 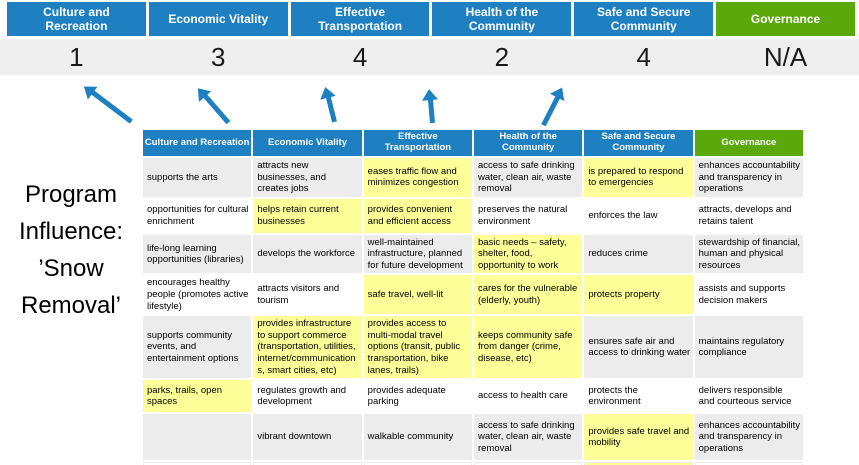 I want to click on matrix-cell: attracts, develops and retains talent, so click(x=748, y=215).